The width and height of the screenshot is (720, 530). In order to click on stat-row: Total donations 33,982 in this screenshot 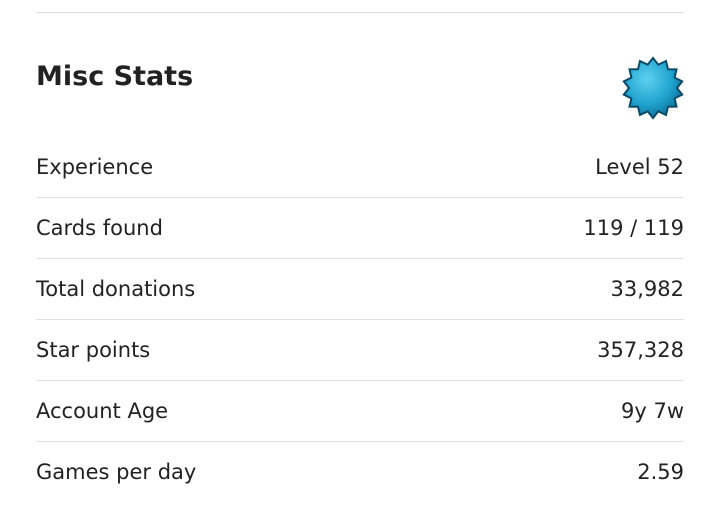, I will do `click(360, 289)`.